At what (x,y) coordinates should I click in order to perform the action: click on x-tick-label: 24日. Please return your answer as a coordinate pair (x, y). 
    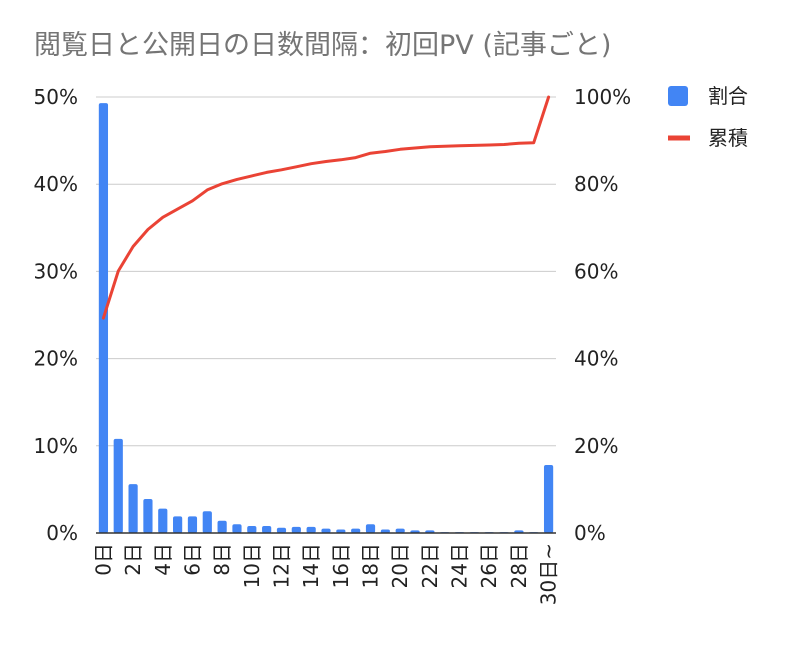
    Looking at the image, I should click on (460, 565).